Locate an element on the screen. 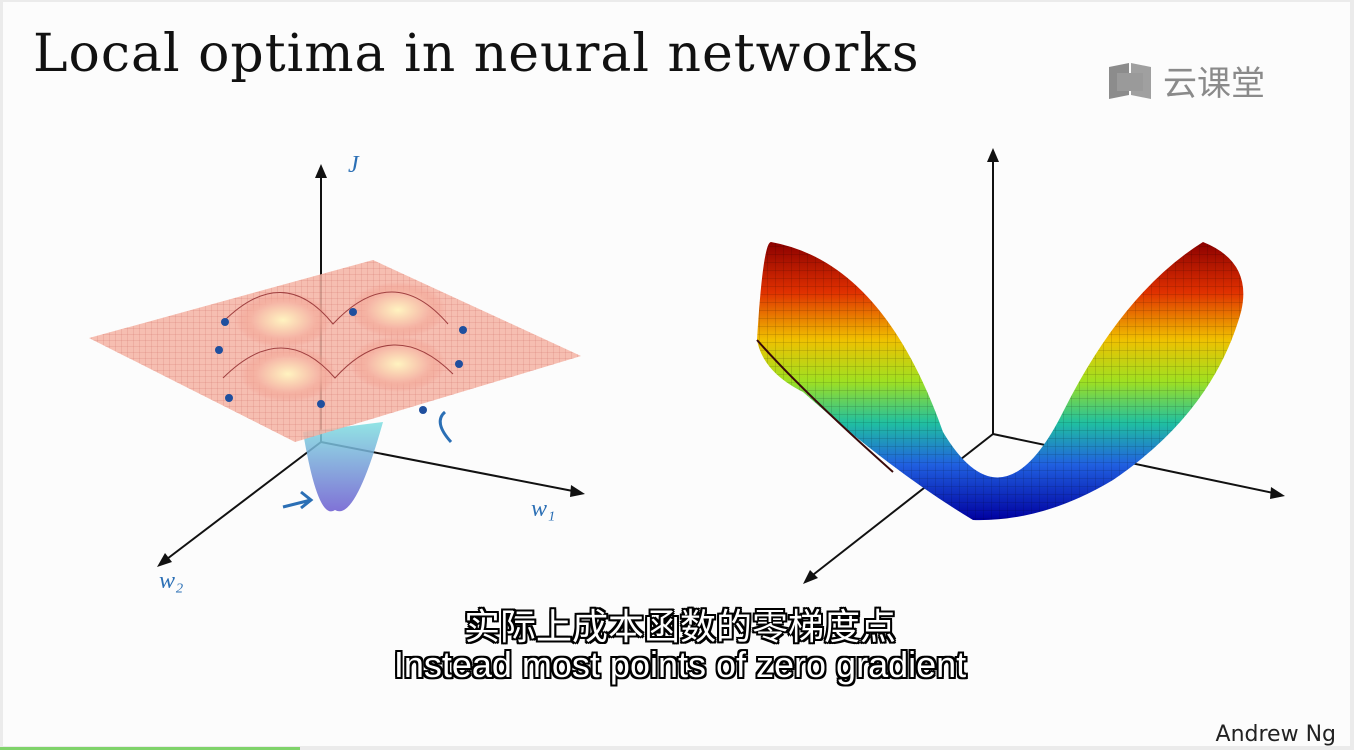  subtitle-english: Instead most points of zero gradient is located at coordinates (680, 664).